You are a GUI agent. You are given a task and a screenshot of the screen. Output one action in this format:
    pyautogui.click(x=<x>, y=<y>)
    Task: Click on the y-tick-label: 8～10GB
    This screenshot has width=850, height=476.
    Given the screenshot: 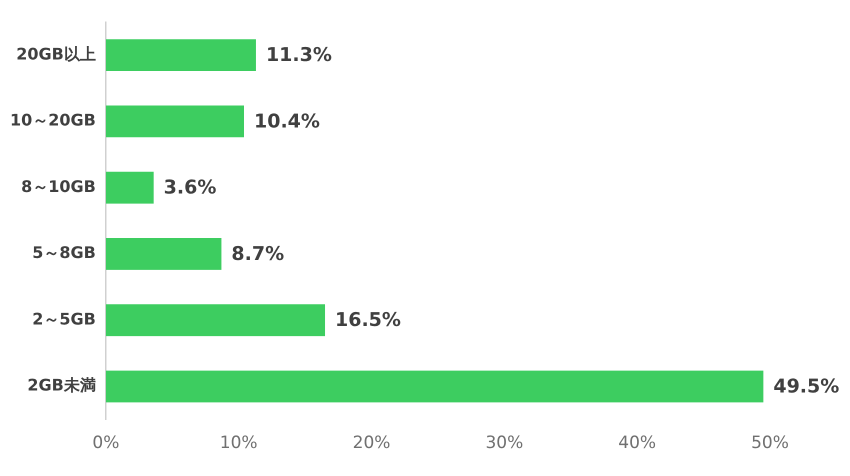 What is the action you would take?
    pyautogui.click(x=58, y=186)
    